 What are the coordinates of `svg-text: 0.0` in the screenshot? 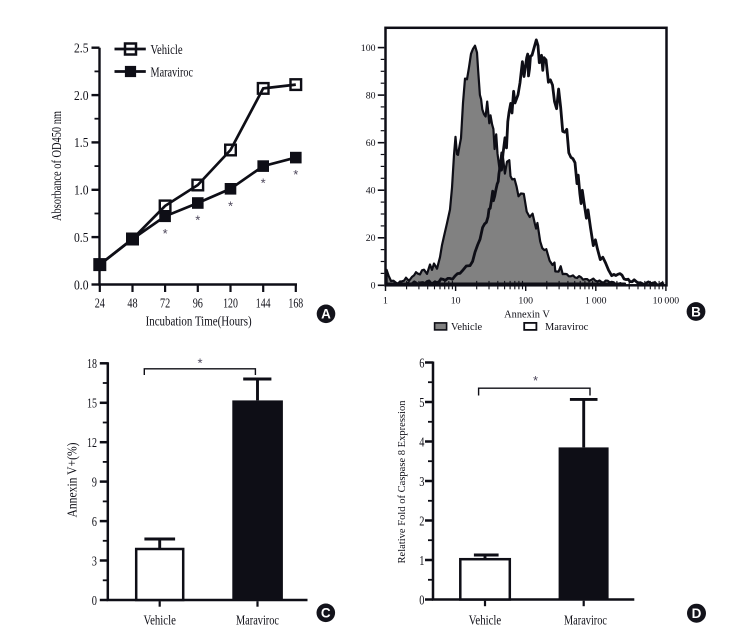 It's located at (81, 285).